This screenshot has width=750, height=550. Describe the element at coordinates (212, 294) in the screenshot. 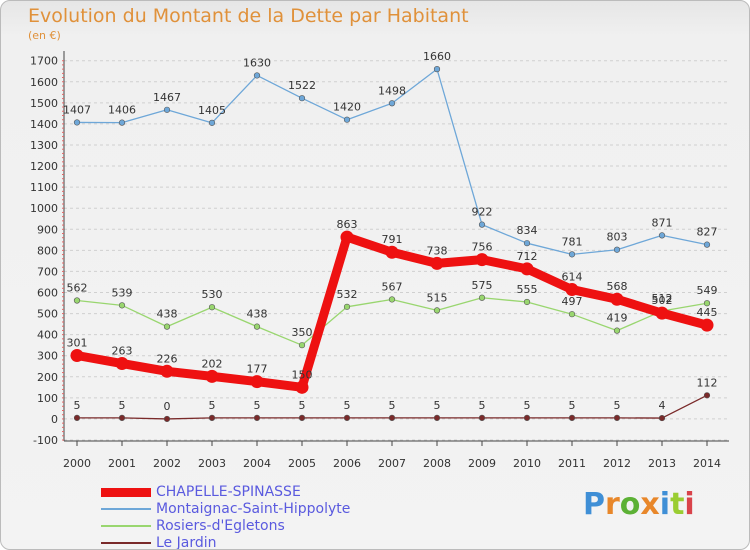

I see `data-label: 530` at that location.